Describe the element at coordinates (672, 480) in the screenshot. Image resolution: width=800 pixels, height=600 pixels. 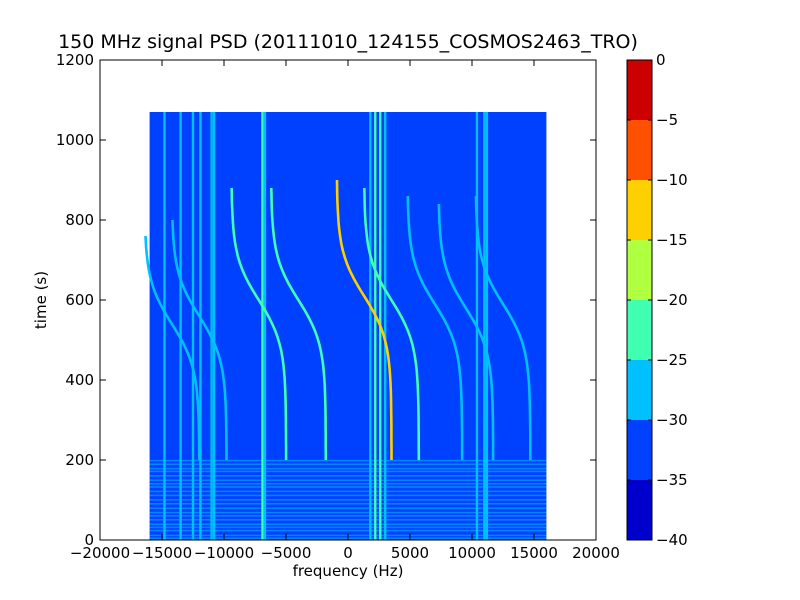
I see `colorbar-tick-label: −35` at that location.